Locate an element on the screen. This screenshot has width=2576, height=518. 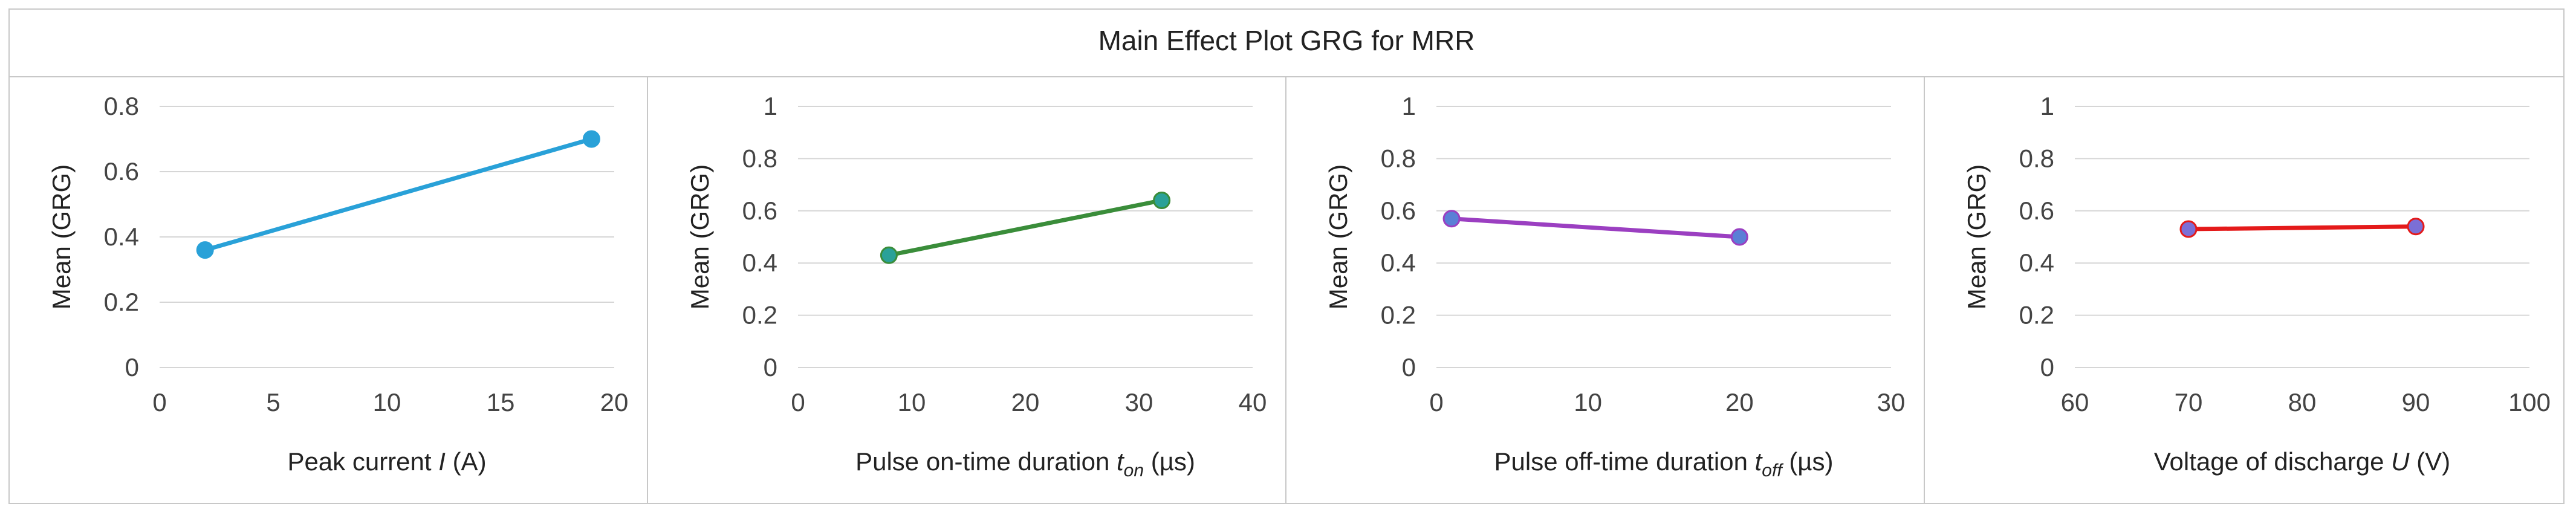
x-tick-label: 100 is located at coordinates (2530, 402).